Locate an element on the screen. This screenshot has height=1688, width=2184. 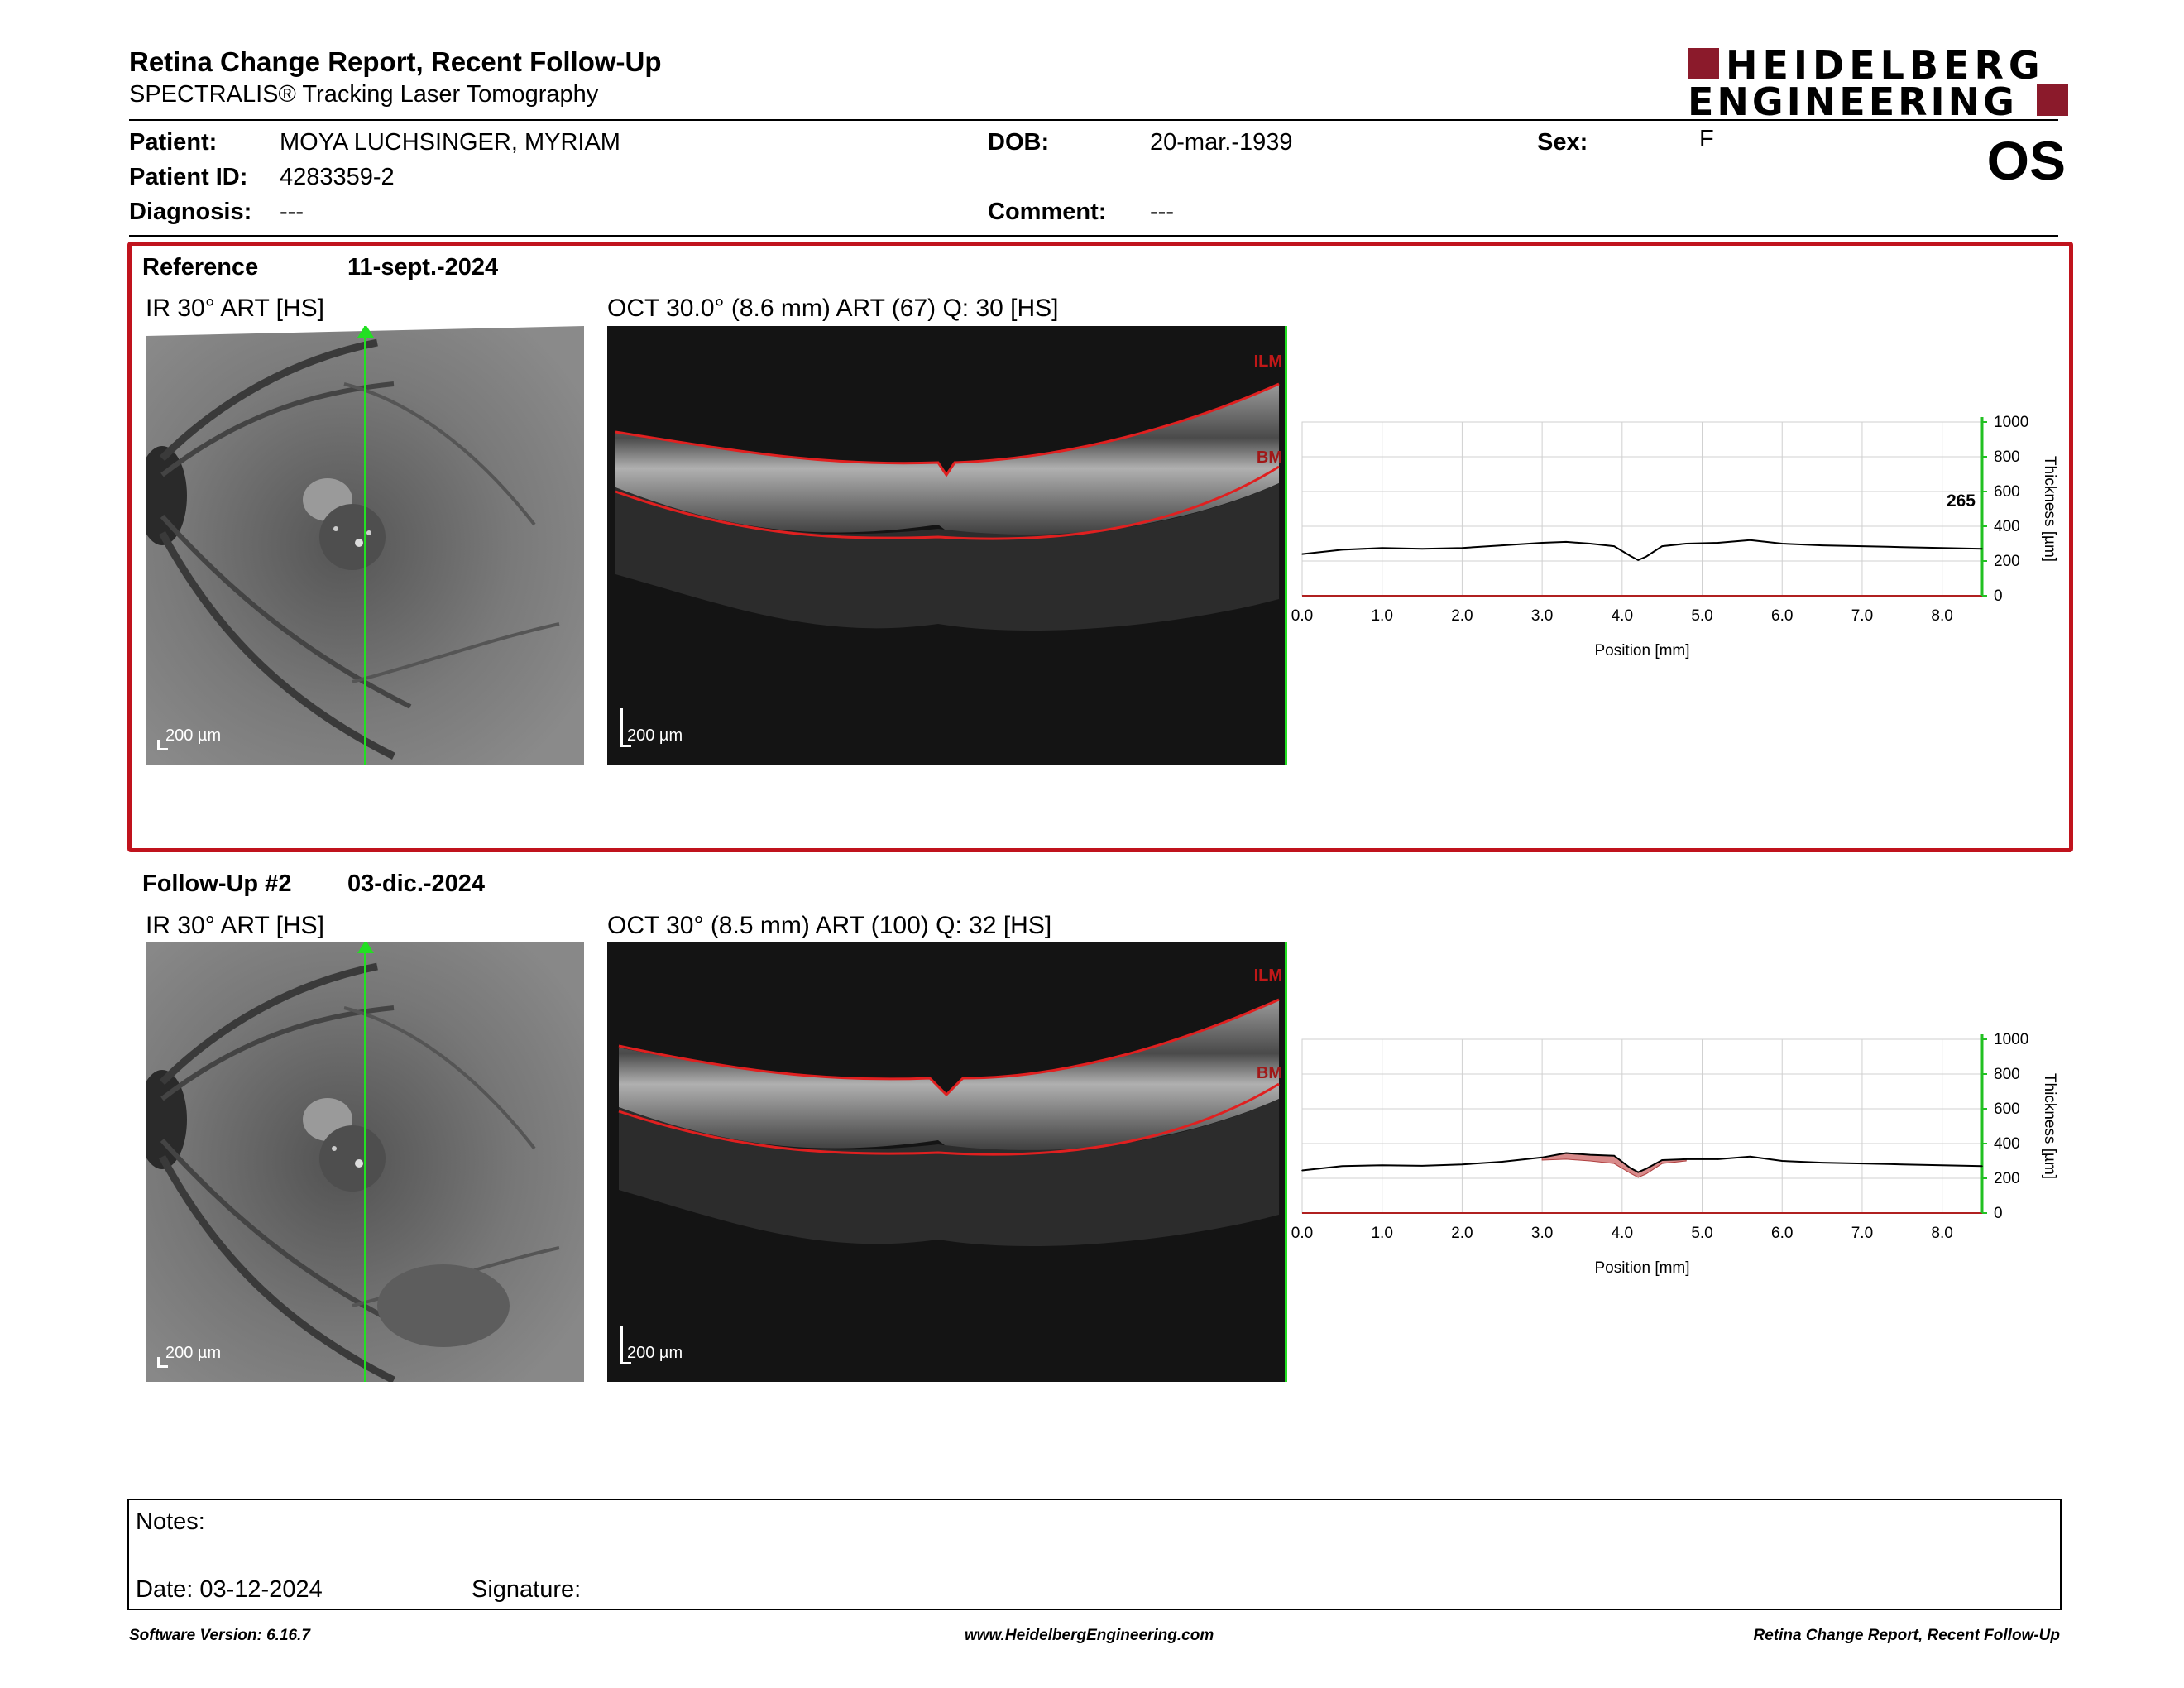
logo-line1: HEIDELBERG is located at coordinates (1885, 65).